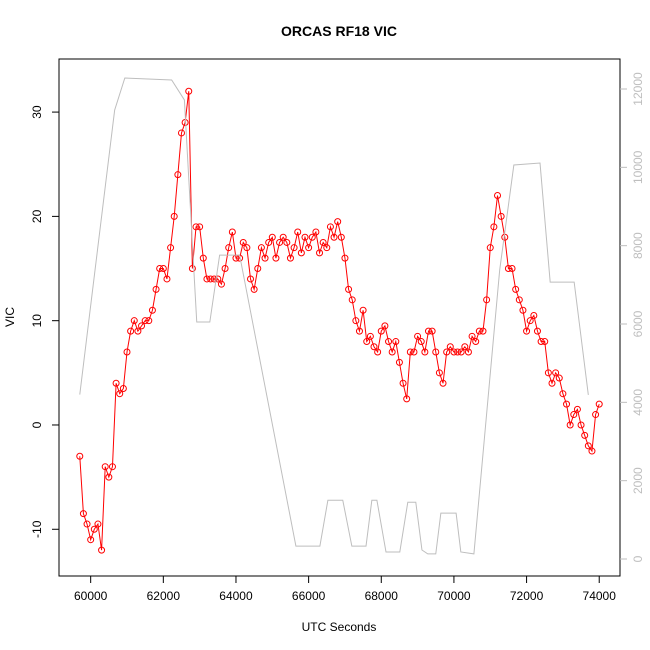  I want to click on x-tick-label: 62000, so click(164, 596).